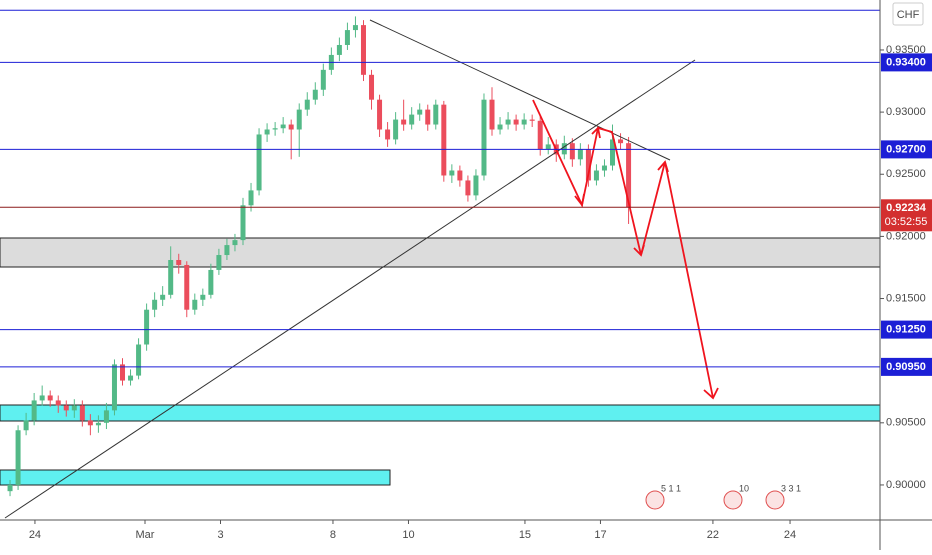 This screenshot has width=932, height=555. I want to click on x-tick-label: Mar, so click(145, 535).